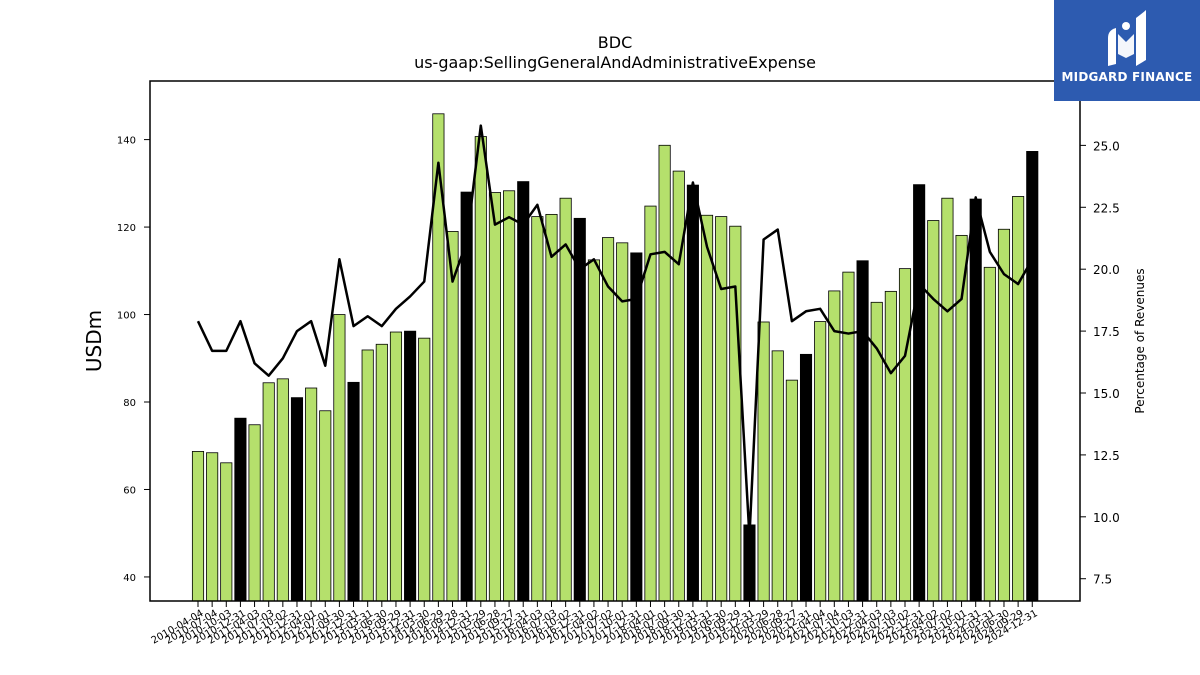 This screenshot has height=675, width=1200. Describe the element at coordinates (126, 316) in the screenshot. I see `y-tick-label: 100` at that location.